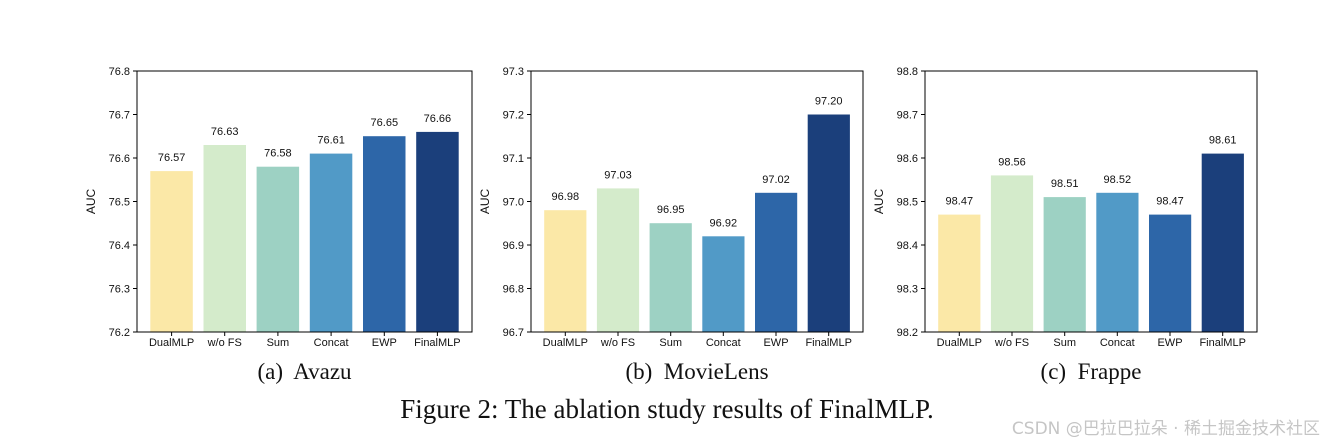 The image size is (1334, 448). I want to click on y-tick-label: 98.8, so click(907, 72).